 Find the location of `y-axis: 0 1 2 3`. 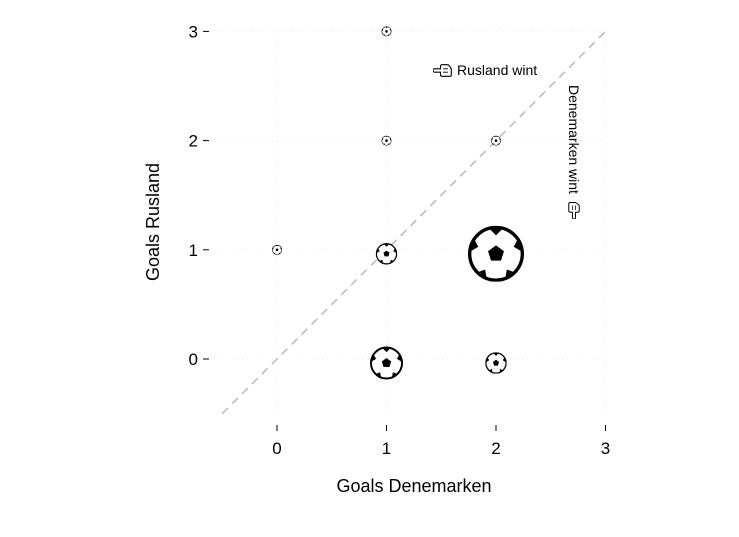

y-axis: 0 1 2 3 is located at coordinates (199, 195).